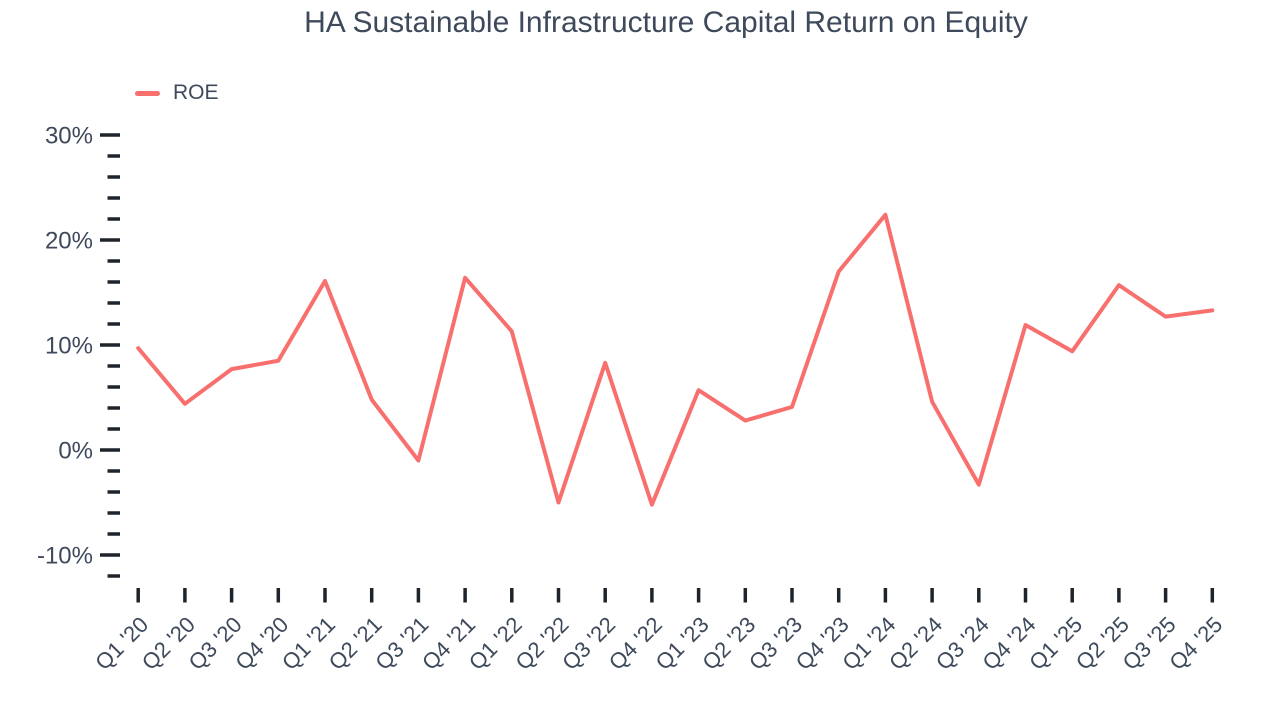  Describe the element at coordinates (196, 92) in the screenshot. I see `legend-label-roe: ROE` at that location.